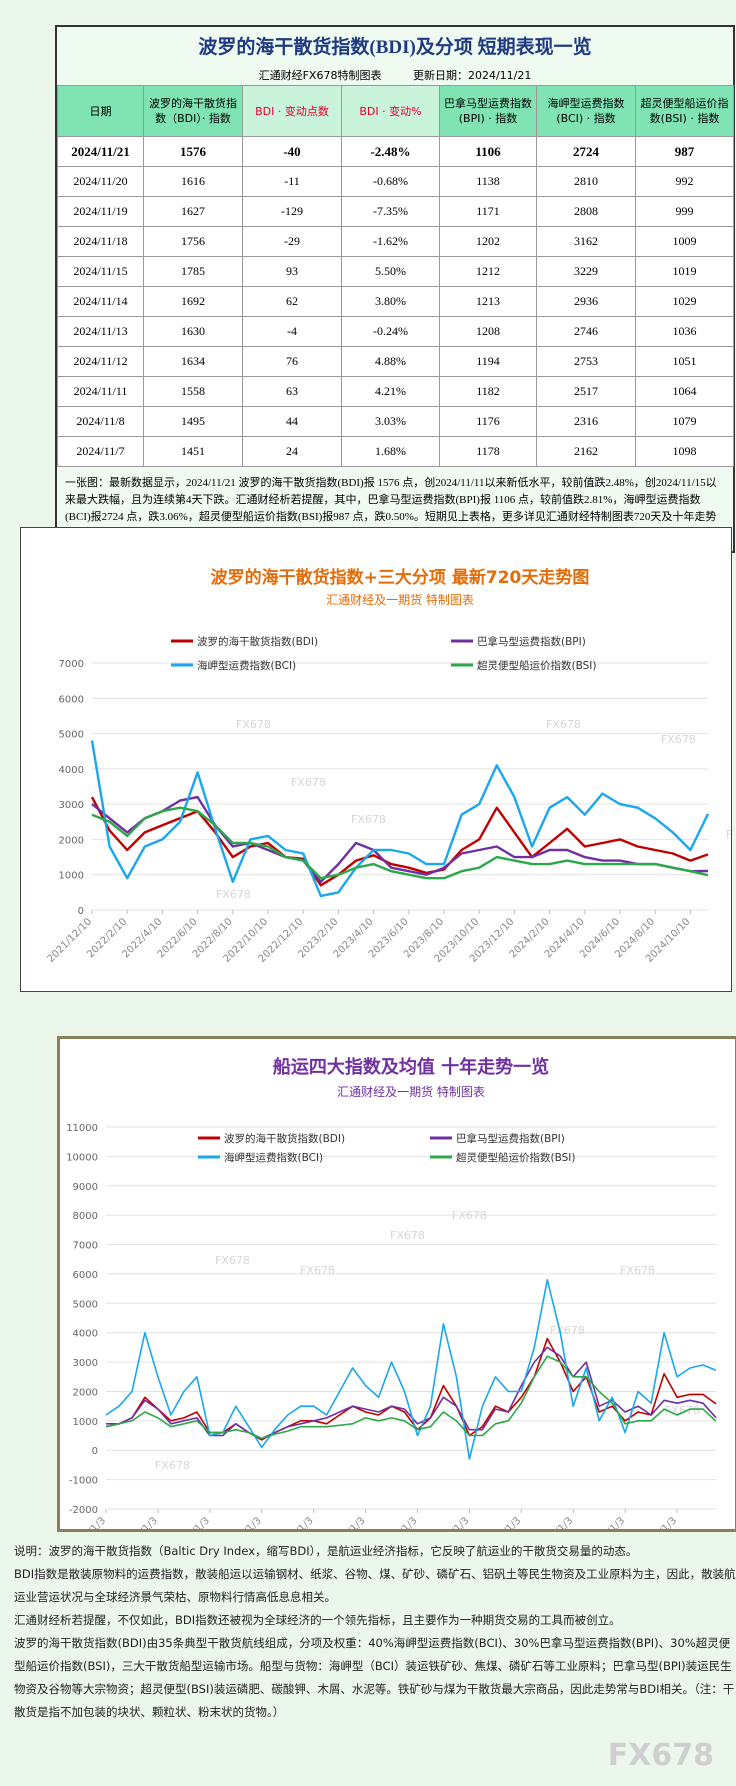 This screenshot has height=1786, width=736. What do you see at coordinates (488, 391) in the screenshot?
I see `table-cell: 1182` at bounding box center [488, 391].